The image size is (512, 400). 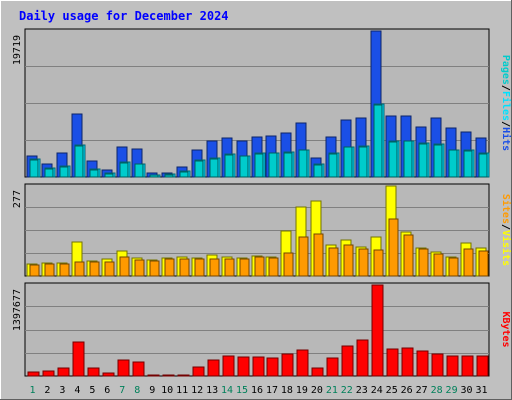 I want to click on x-tick-label: 10, so click(x=167, y=390).